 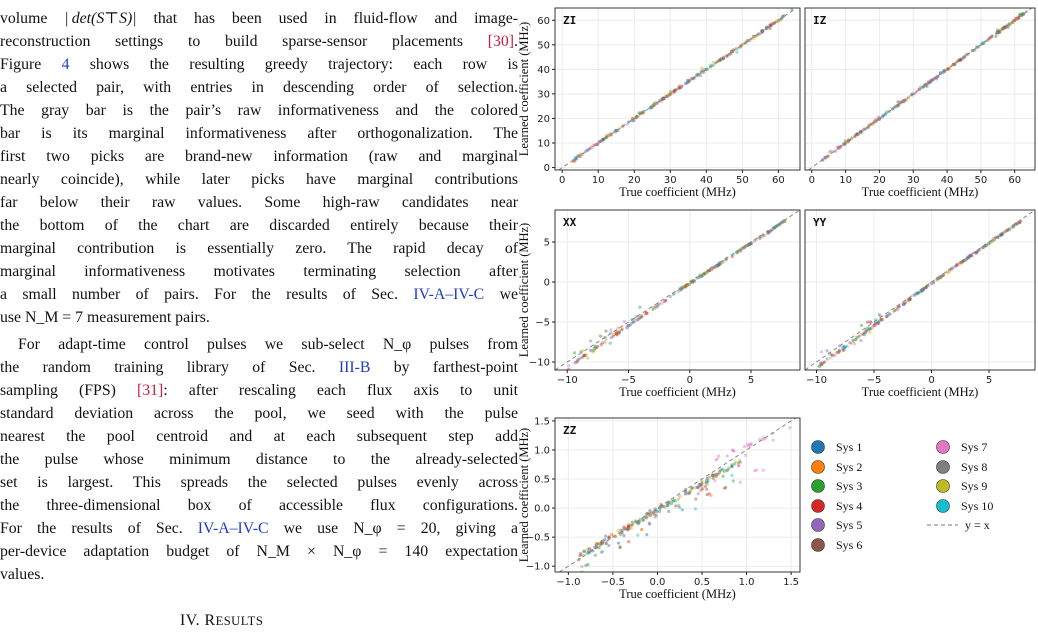 What do you see at coordinates (613, 582) in the screenshot?
I see `x-tick-label: −0.5` at bounding box center [613, 582].